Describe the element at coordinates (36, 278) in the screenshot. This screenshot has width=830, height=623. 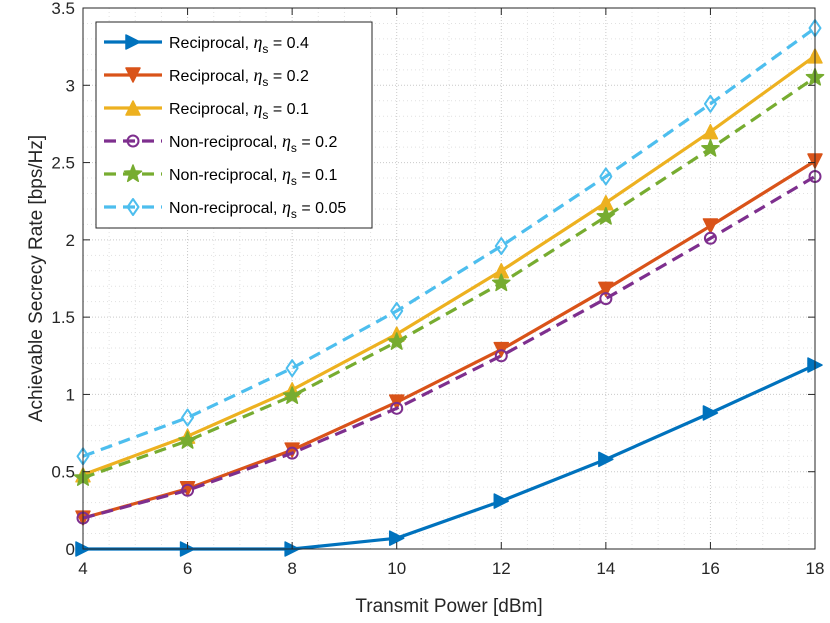
I see `y-axis-label: Achievable Secrecy Rate [bps/Hz]` at that location.